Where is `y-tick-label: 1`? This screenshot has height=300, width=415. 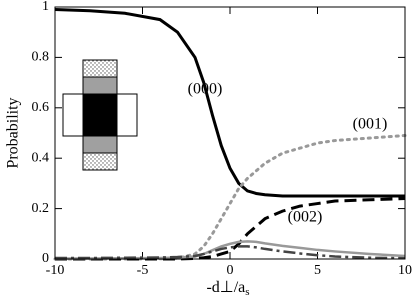 y-tick-label: 1 is located at coordinates (45, 7).